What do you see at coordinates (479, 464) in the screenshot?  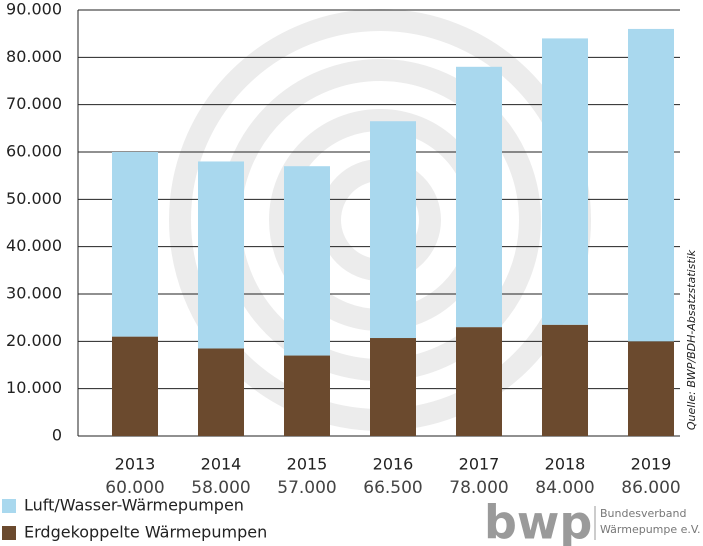 I see `x-tick-label: 2017` at bounding box center [479, 464].